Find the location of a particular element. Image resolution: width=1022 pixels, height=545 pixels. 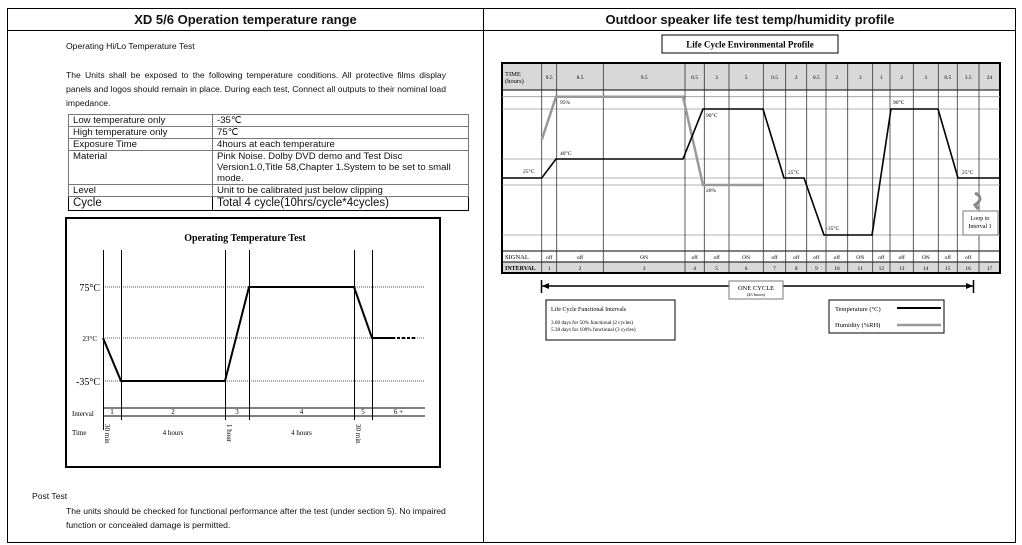

row-label: Time is located at coordinates (79, 433).